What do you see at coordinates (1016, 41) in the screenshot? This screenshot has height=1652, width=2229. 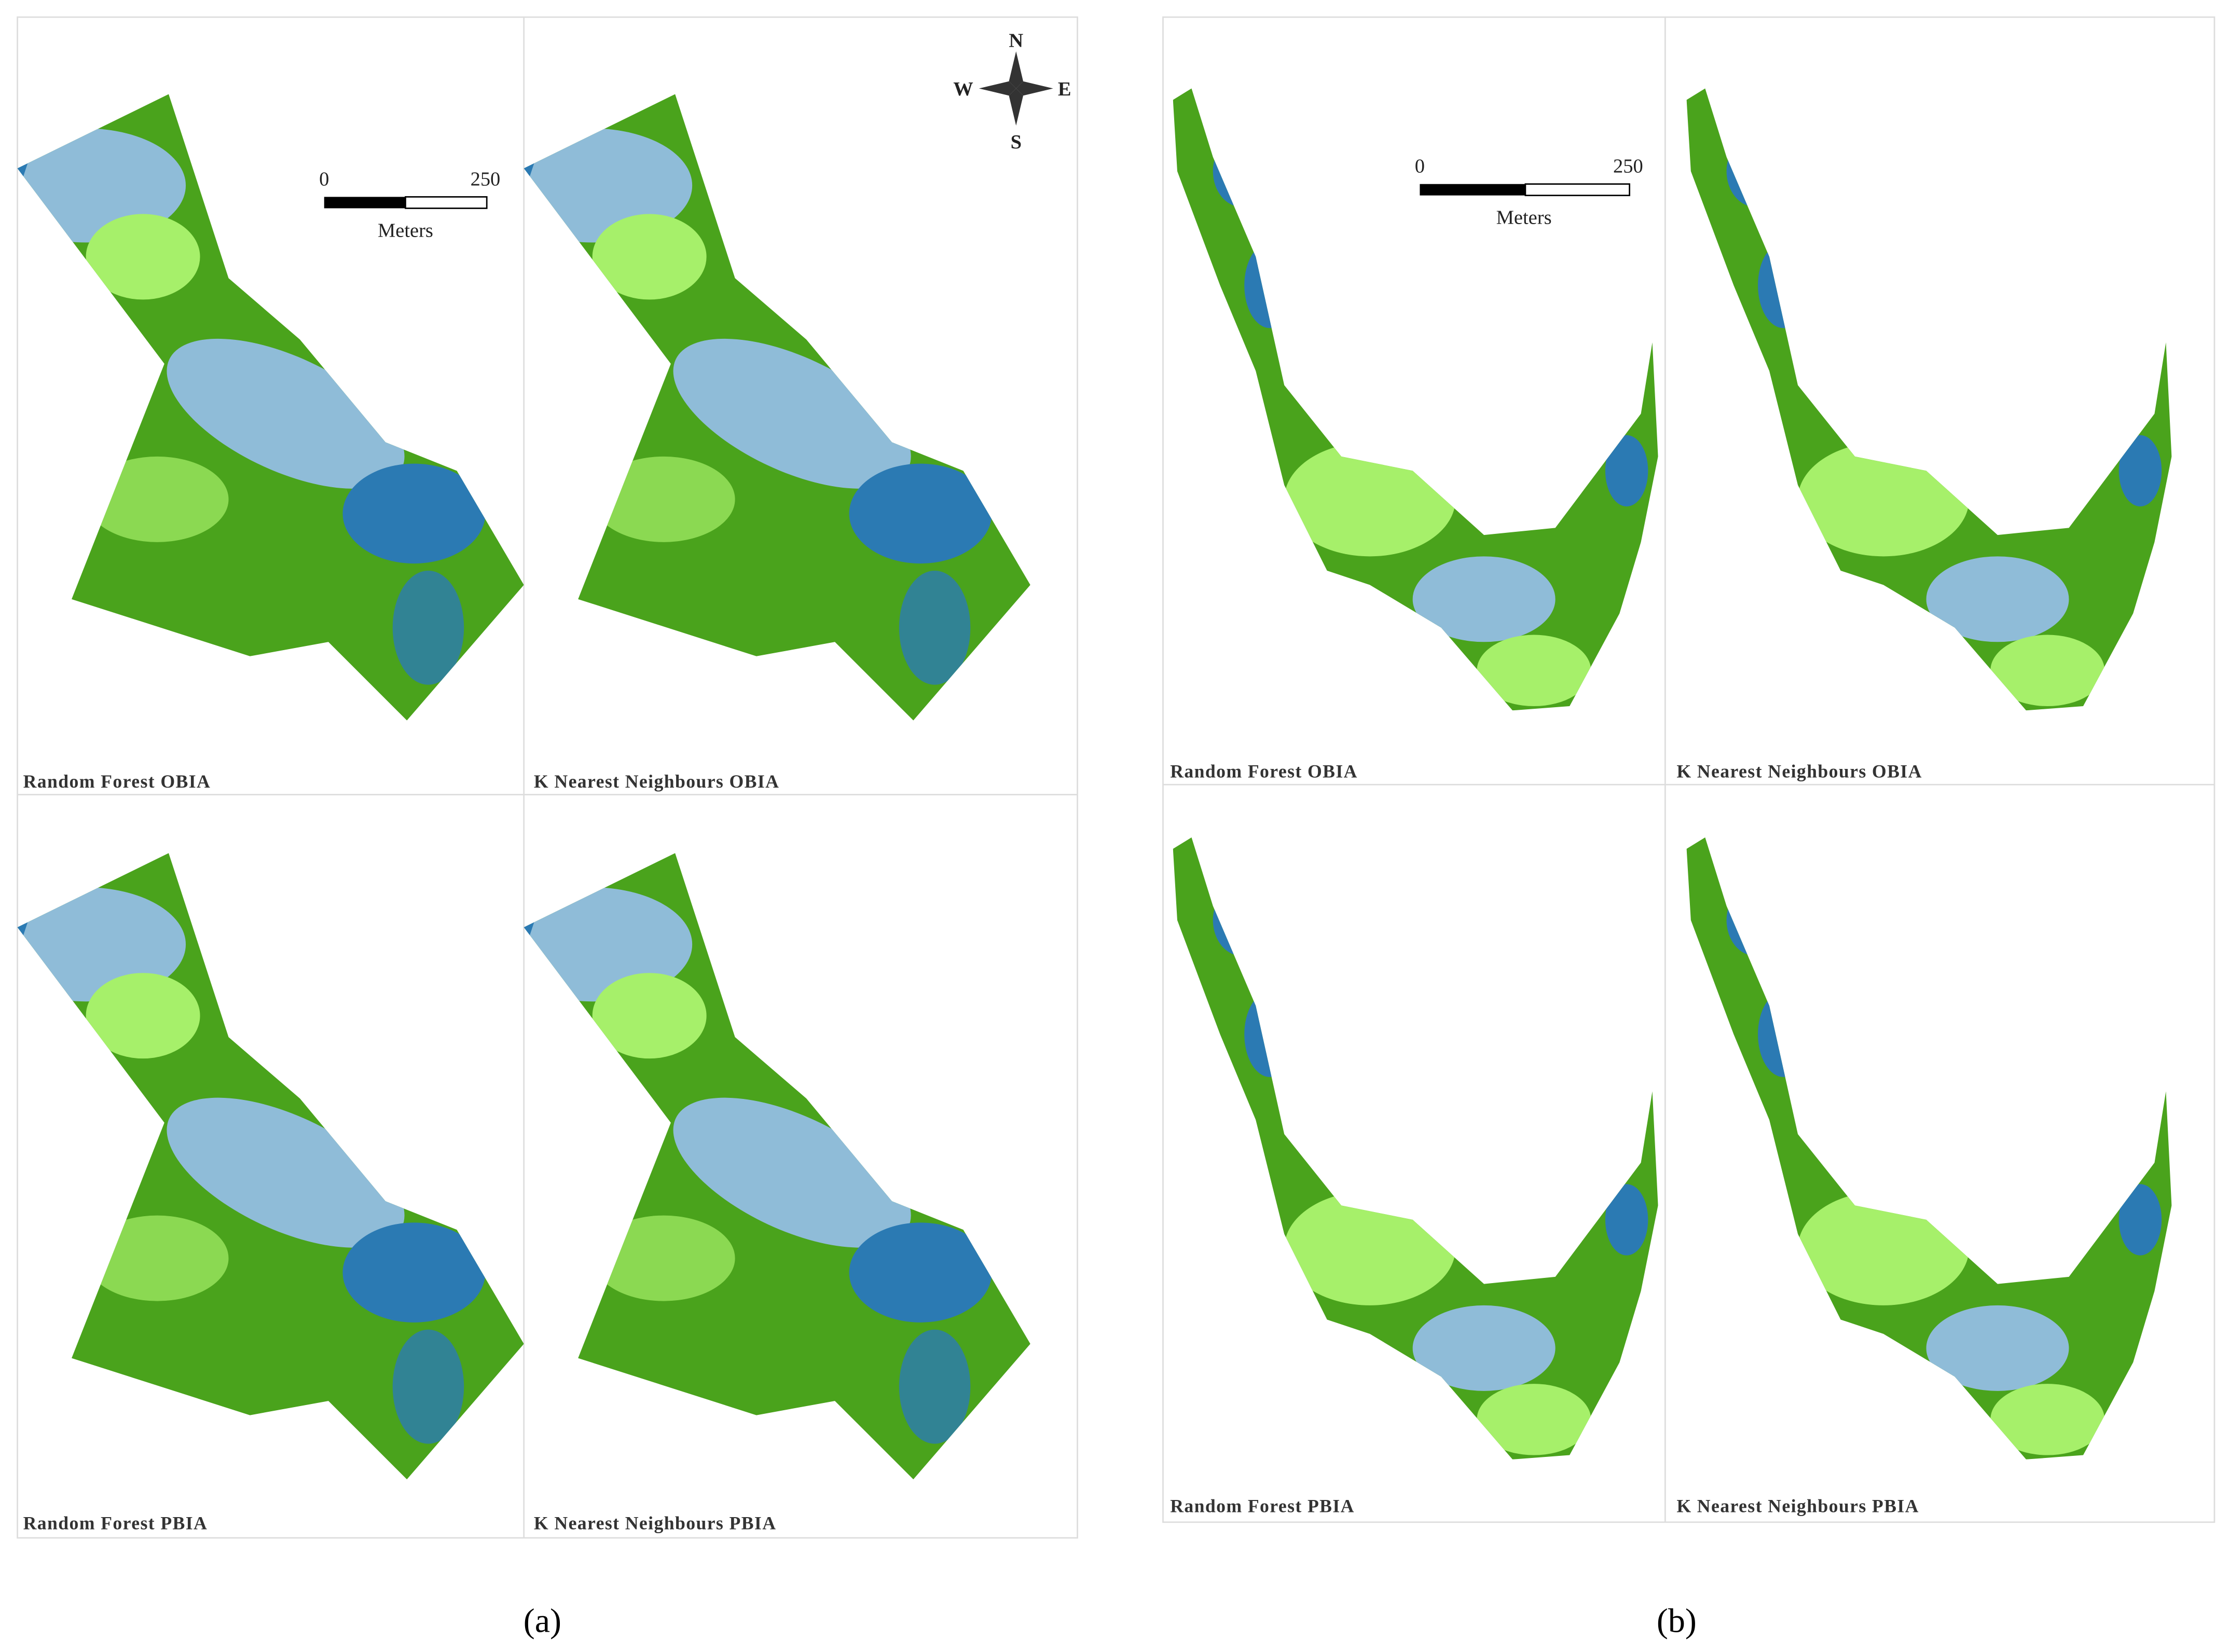 I see `compass-n: N` at bounding box center [1016, 41].